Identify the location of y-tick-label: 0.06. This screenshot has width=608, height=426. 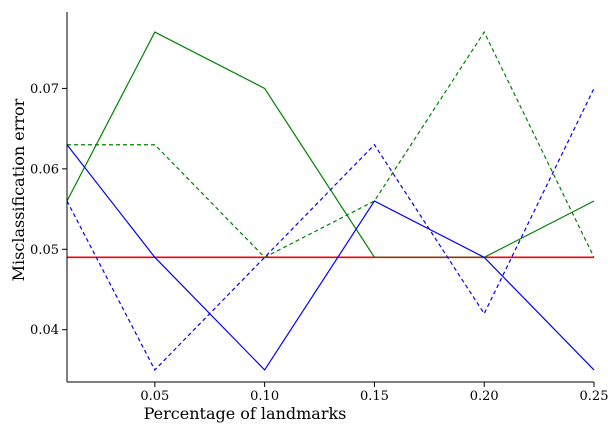
(44, 169).